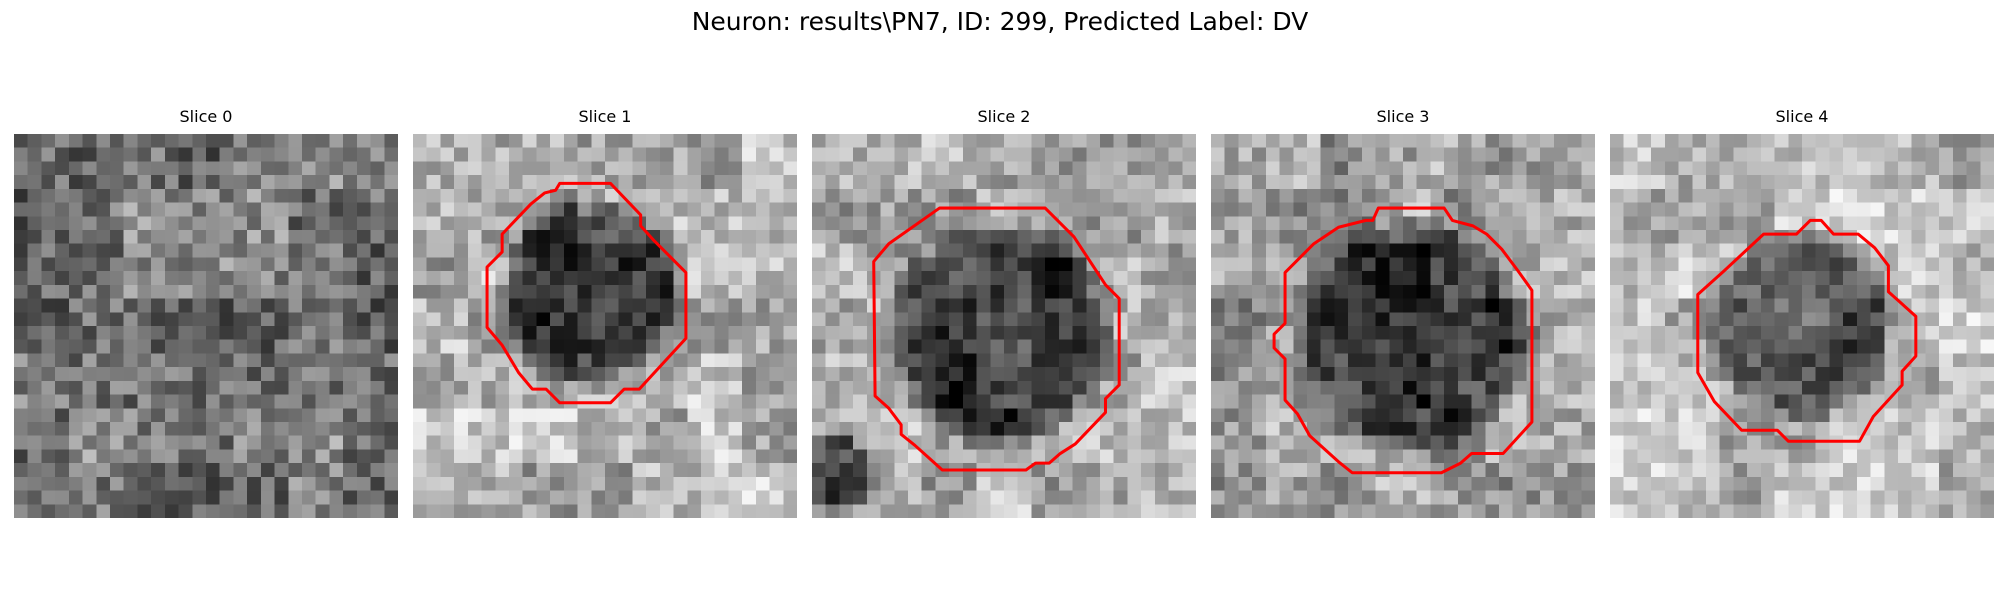 The width and height of the screenshot is (2000, 600). What do you see at coordinates (605, 116) in the screenshot?
I see `slice-title: Slice 1` at bounding box center [605, 116].